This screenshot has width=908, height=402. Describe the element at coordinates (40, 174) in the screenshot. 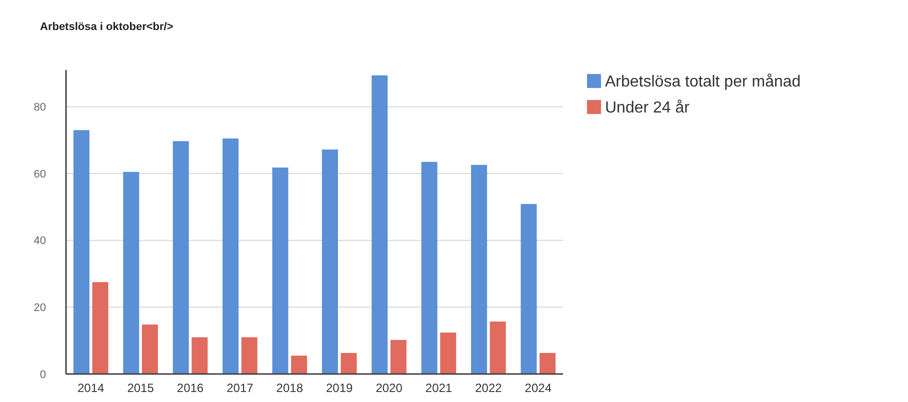

I see `y-tick-label: 60` at that location.